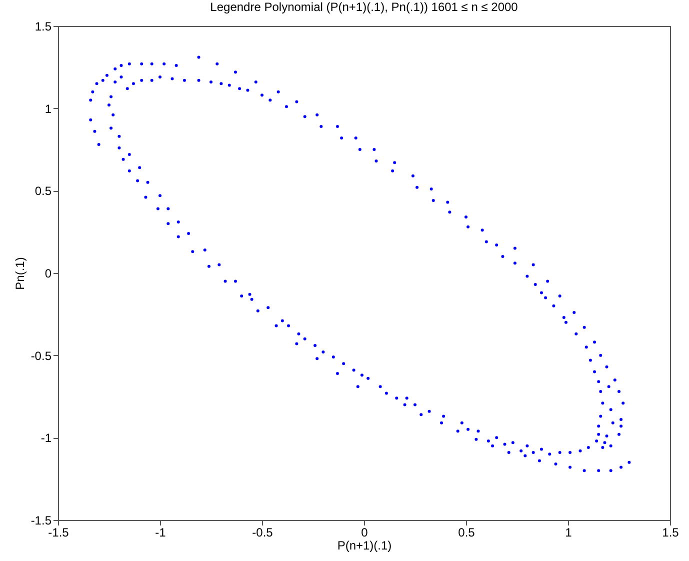 The width and height of the screenshot is (689, 561). I want to click on y-tick-label: 0.5, so click(43, 191).